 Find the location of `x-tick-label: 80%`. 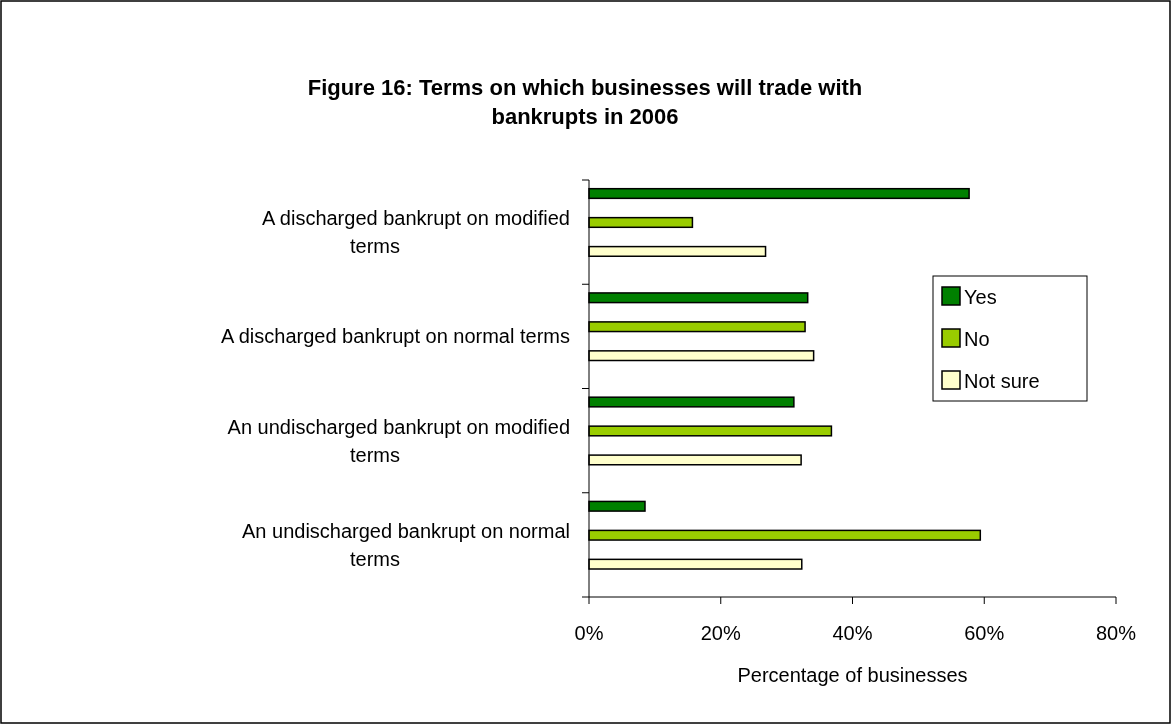

x-tick-label: 80% is located at coordinates (1116, 633).